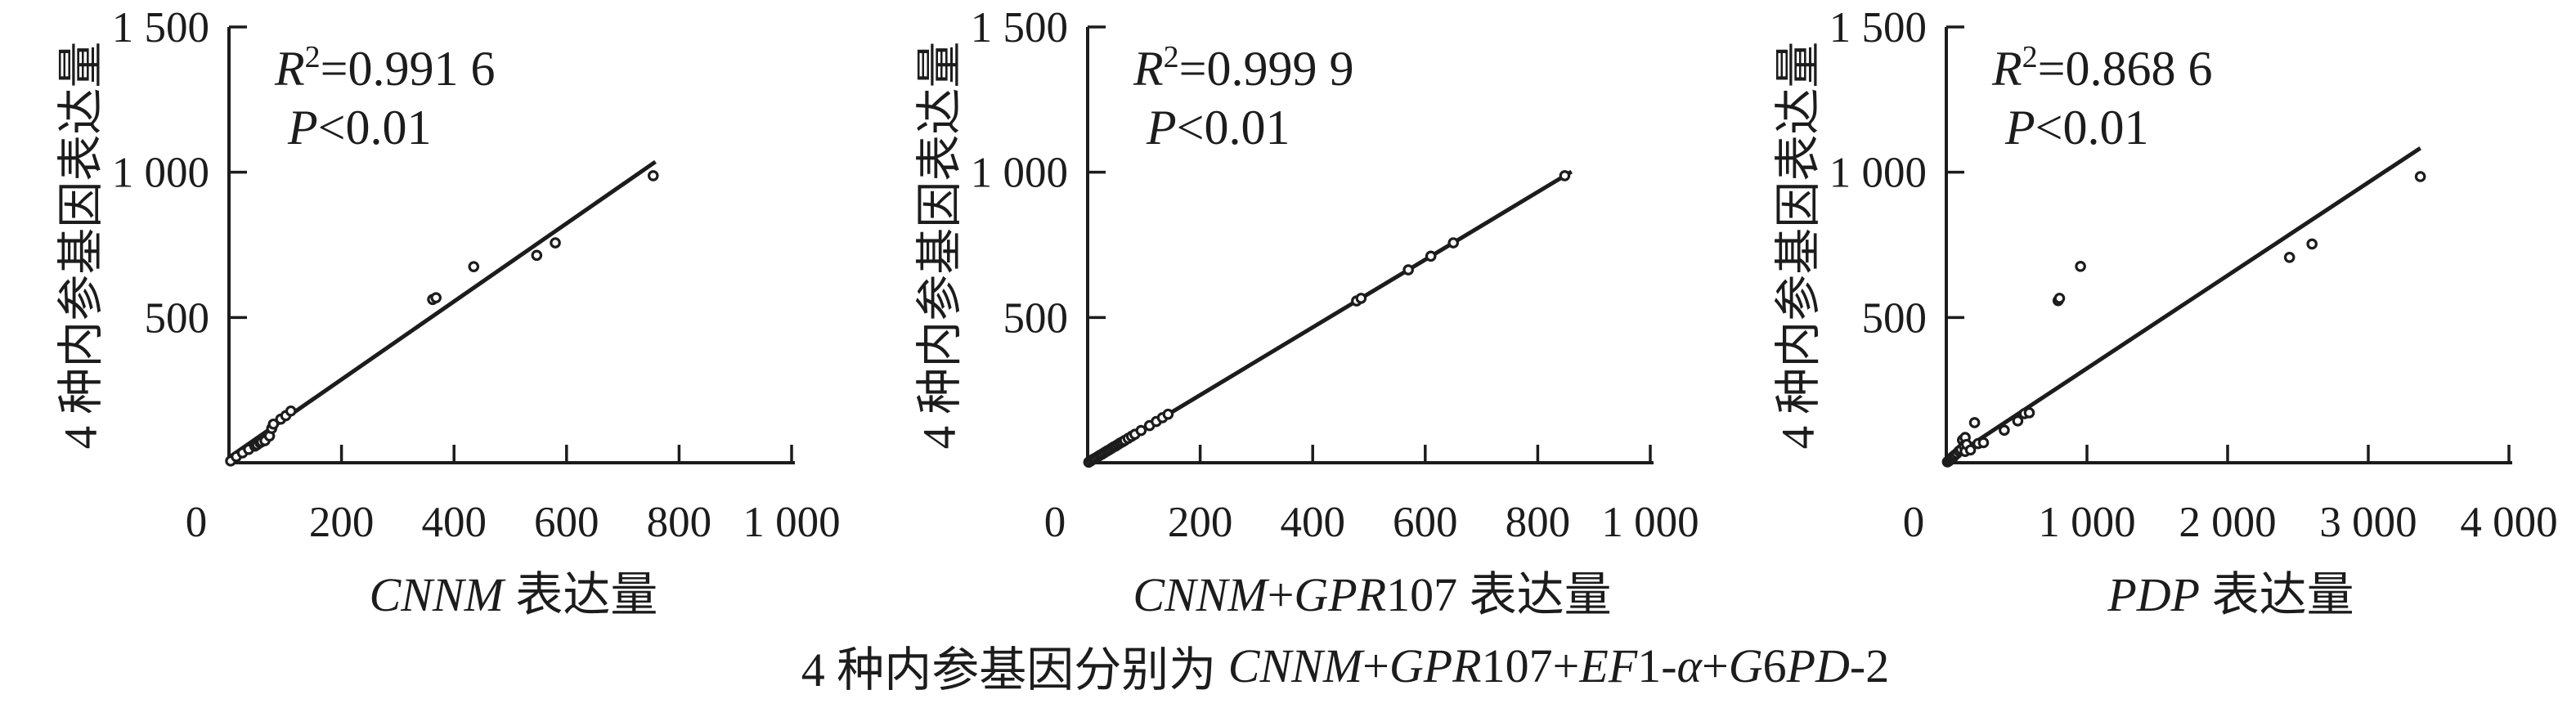 The height and width of the screenshot is (708, 2576). I want to click on caption-prefix: 4 种内参基因分别为, so click(1014, 670).